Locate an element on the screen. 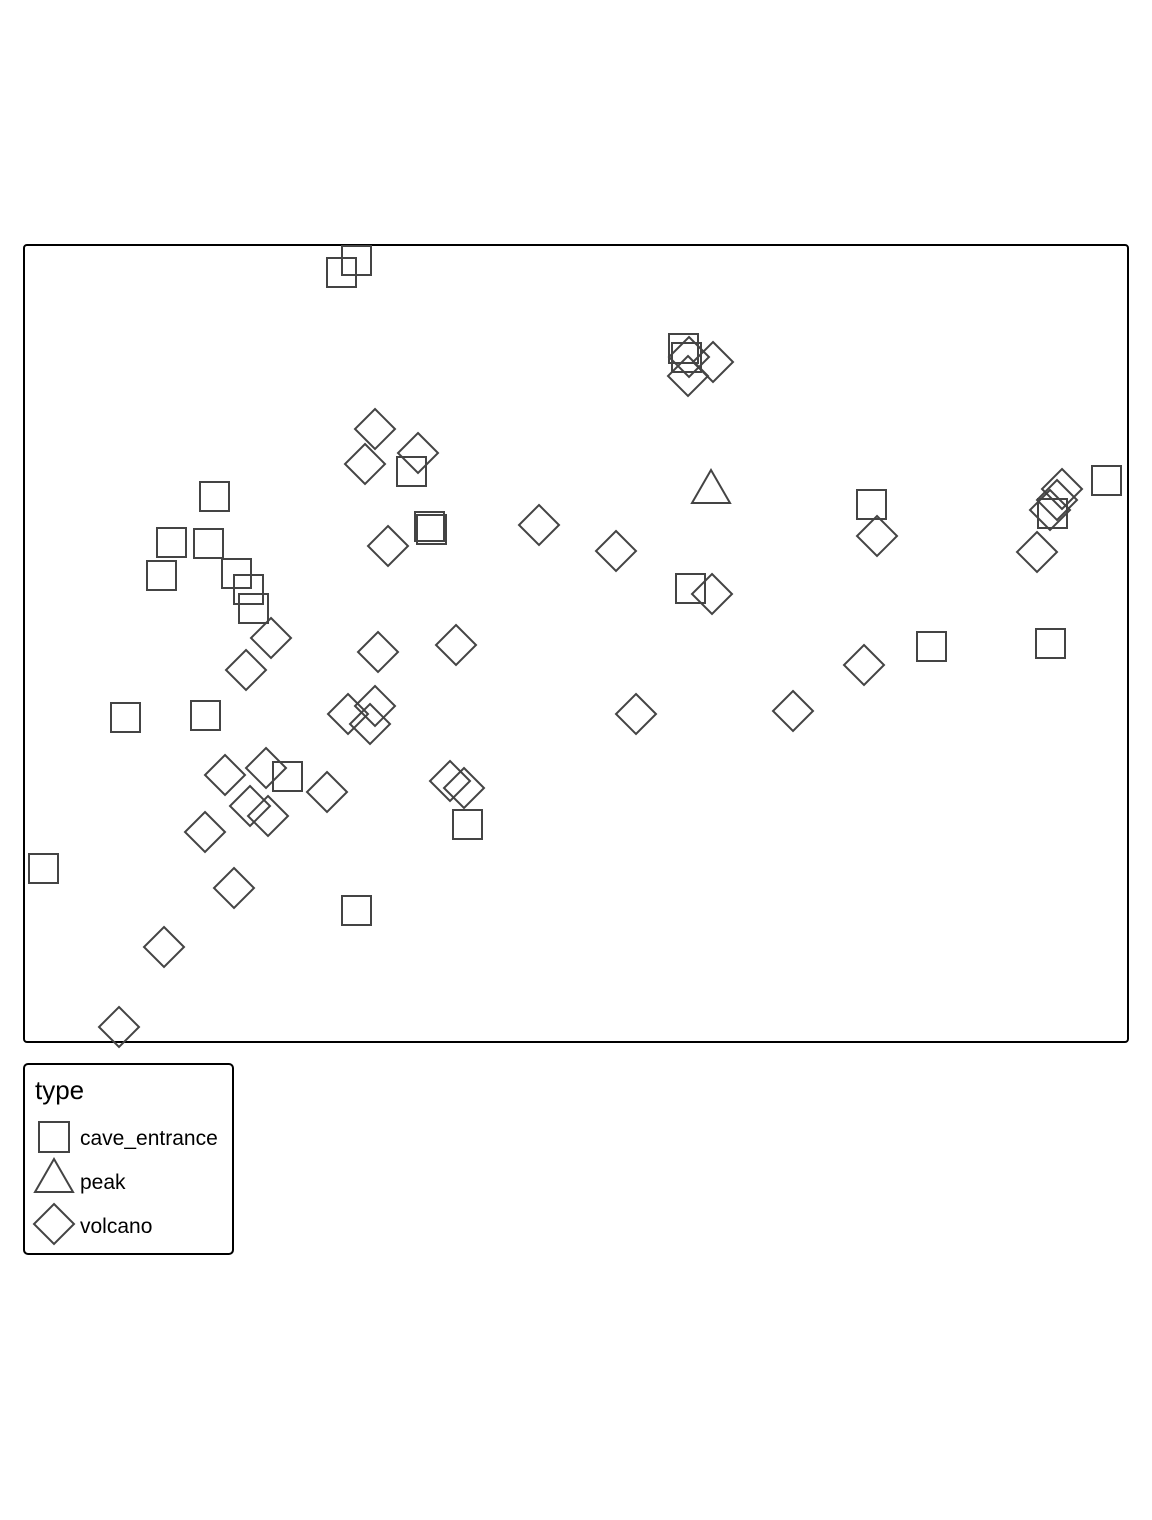 Image resolution: width=1152 pixels, height=1520 pixels. legend-frame is located at coordinates (128, 1159).